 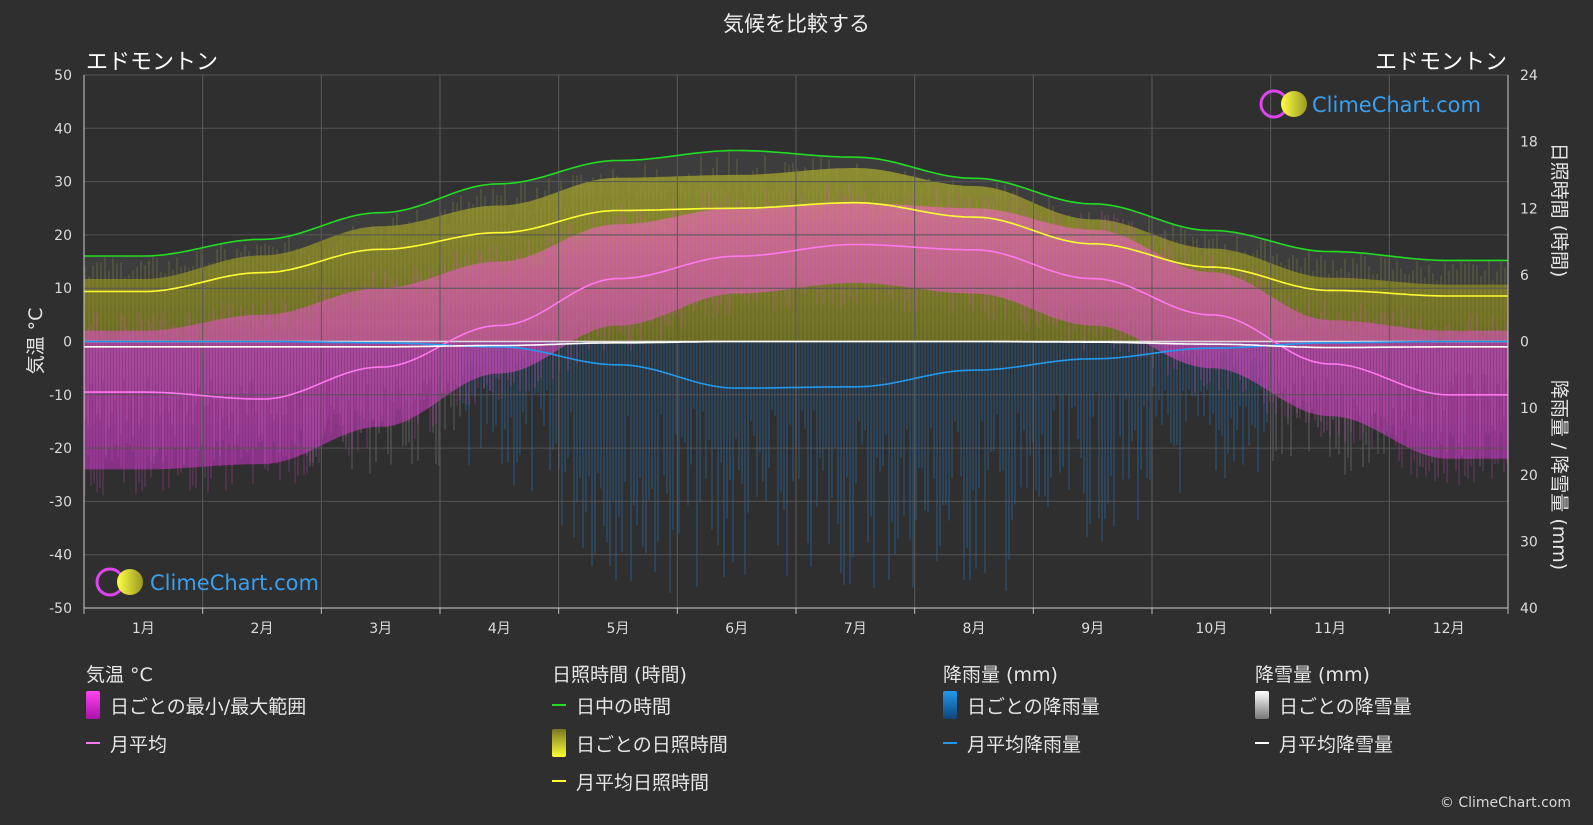 I want to click on y-right-hours-tick-label: 12, so click(x=1529, y=209).